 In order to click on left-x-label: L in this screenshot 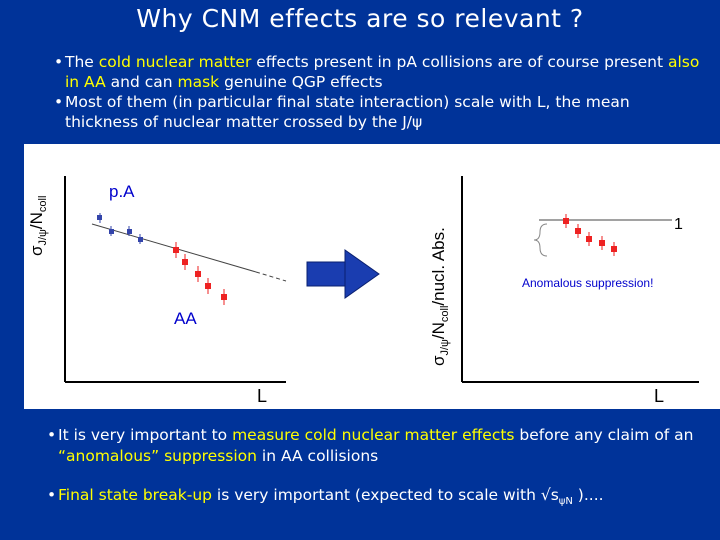, I will do `click(262, 396)`.